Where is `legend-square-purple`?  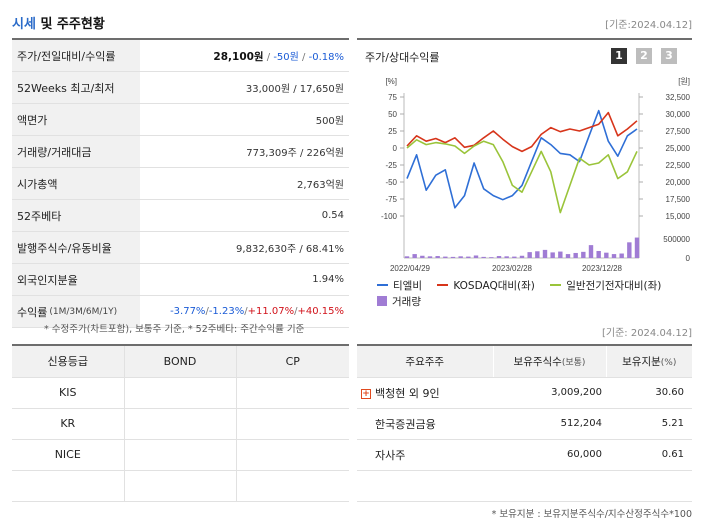
legend-square-purple is located at coordinates (382, 301).